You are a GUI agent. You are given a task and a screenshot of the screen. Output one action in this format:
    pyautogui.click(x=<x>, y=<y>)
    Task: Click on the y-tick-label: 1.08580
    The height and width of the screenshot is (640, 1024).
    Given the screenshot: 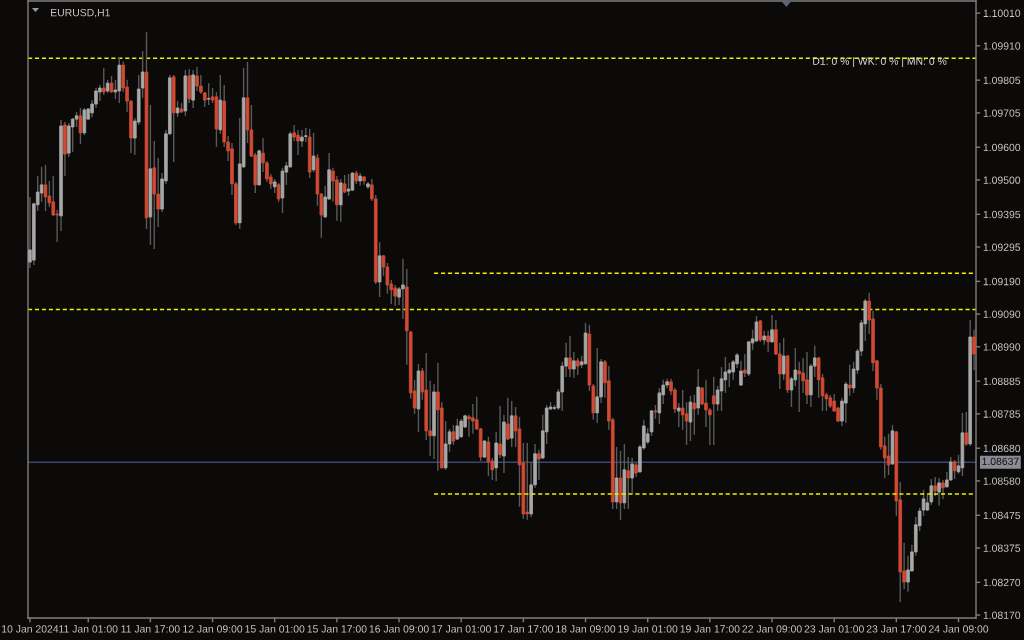 What is the action you would take?
    pyautogui.click(x=1002, y=481)
    